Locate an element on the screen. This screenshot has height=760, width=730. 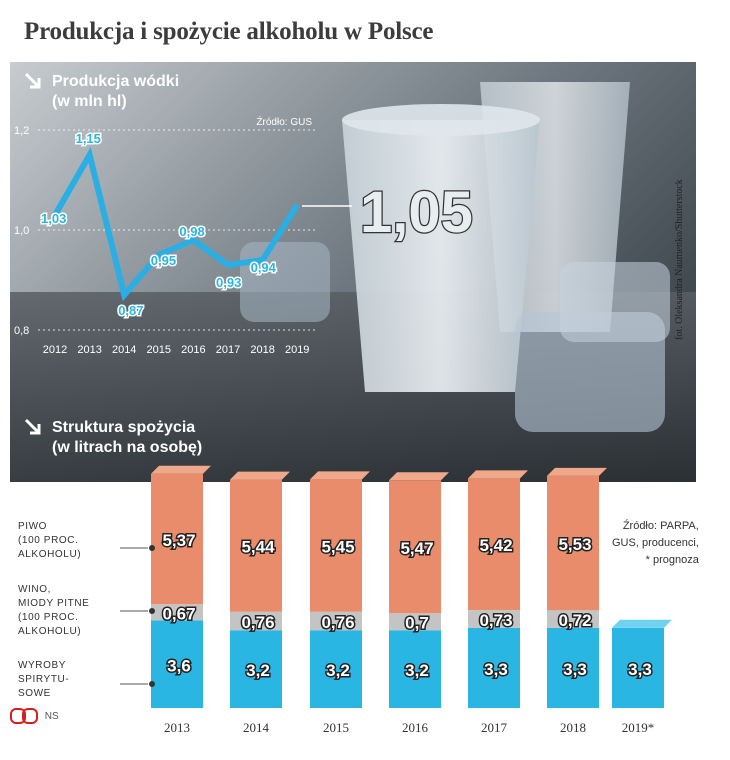
source-line: GUS, producenci, is located at coordinates (655, 543).